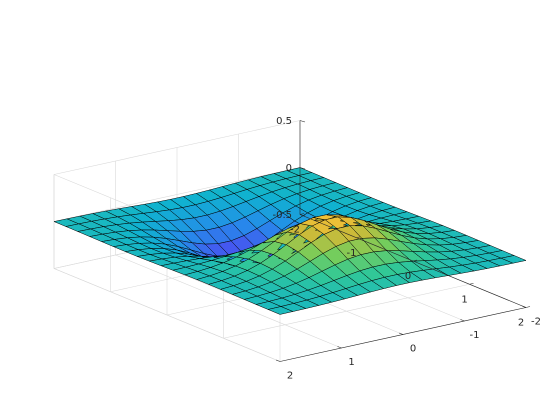  I want to click on y-tick-label: -1, so click(475, 335).